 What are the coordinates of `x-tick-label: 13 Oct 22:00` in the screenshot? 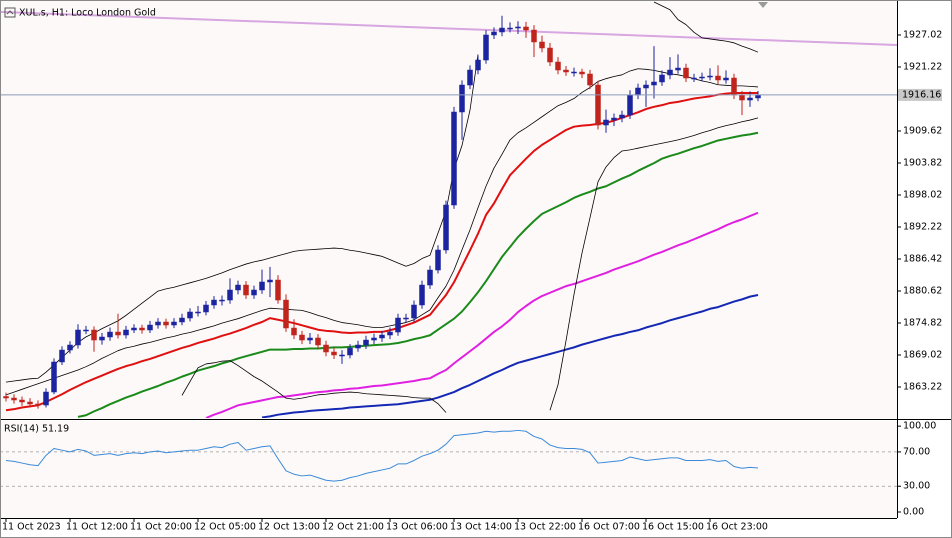 It's located at (545, 527).